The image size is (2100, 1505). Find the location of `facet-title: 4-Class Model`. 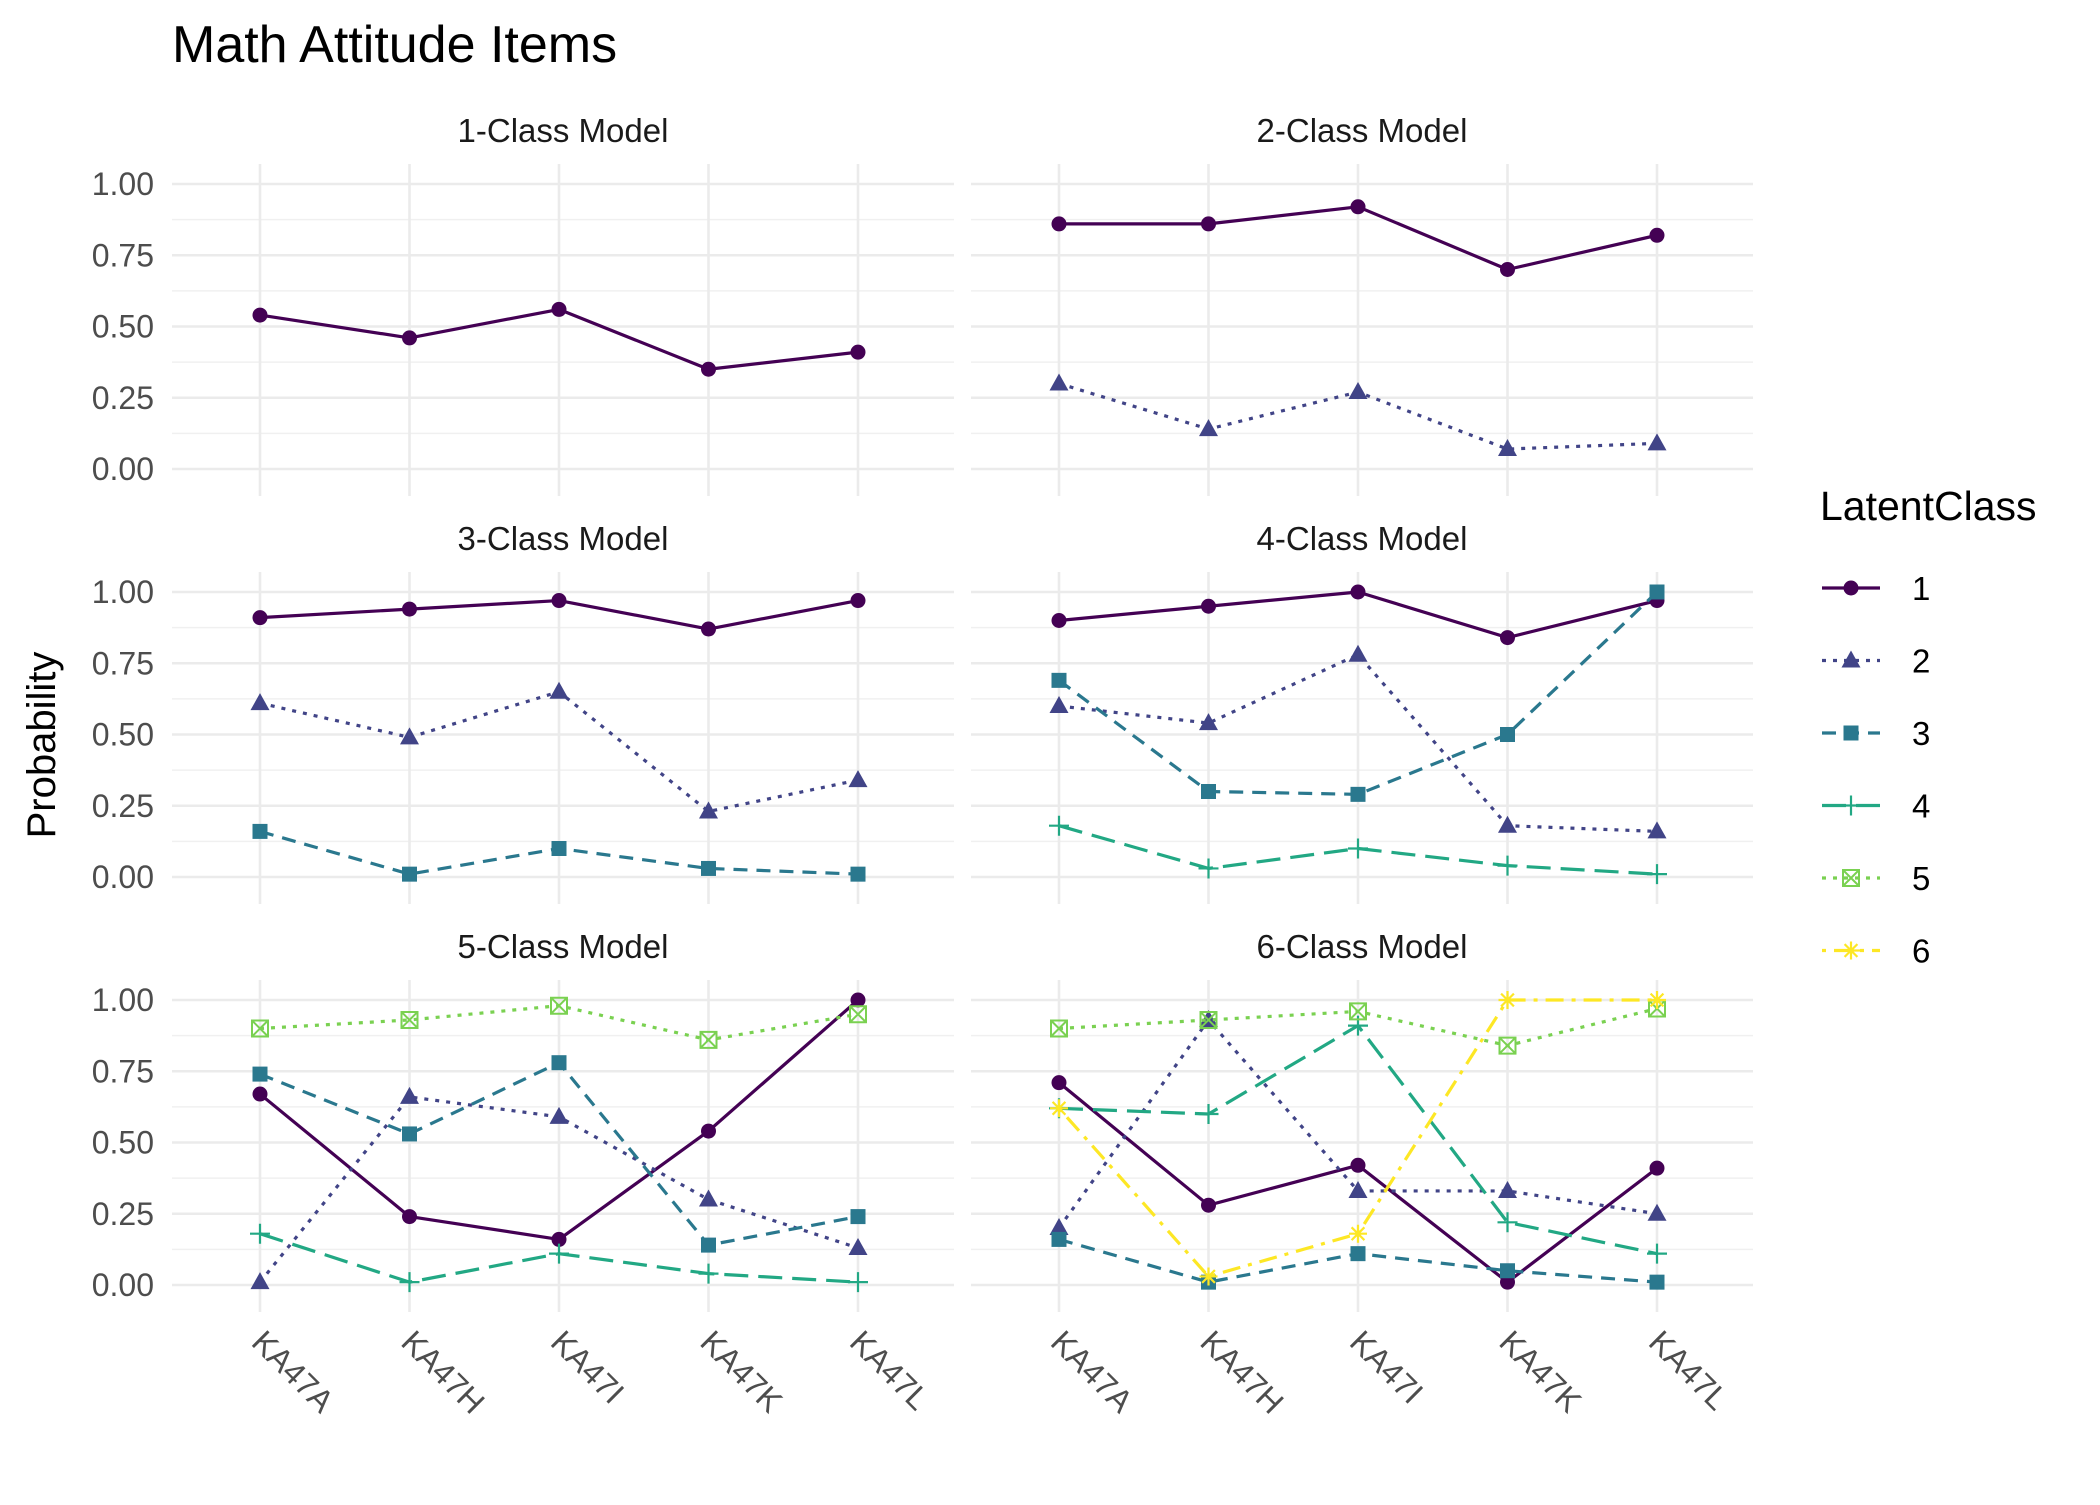

facet-title: 4-Class Model is located at coordinates (1362, 538).